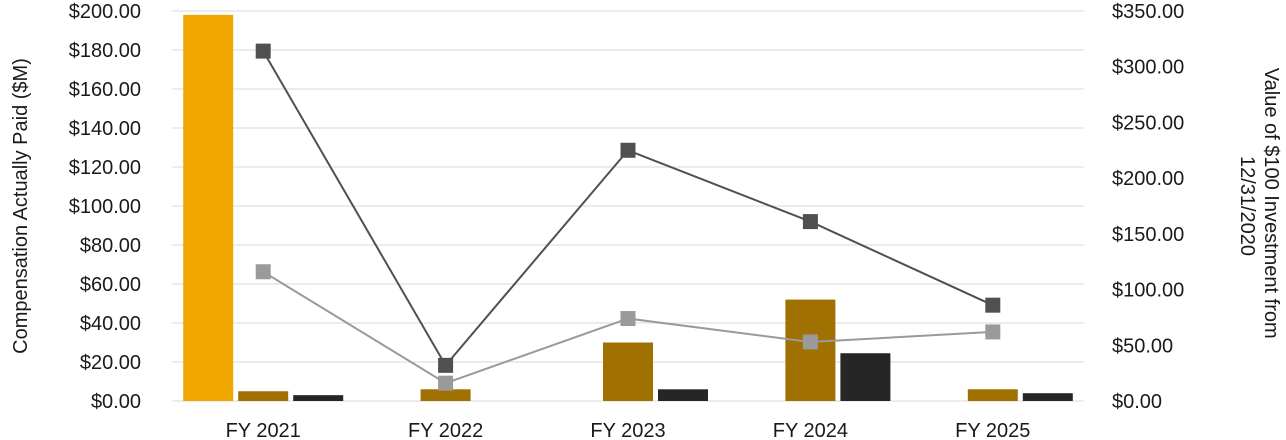  What do you see at coordinates (105, 129) in the screenshot?
I see `left-axis-tick-label: $140.00` at bounding box center [105, 129].